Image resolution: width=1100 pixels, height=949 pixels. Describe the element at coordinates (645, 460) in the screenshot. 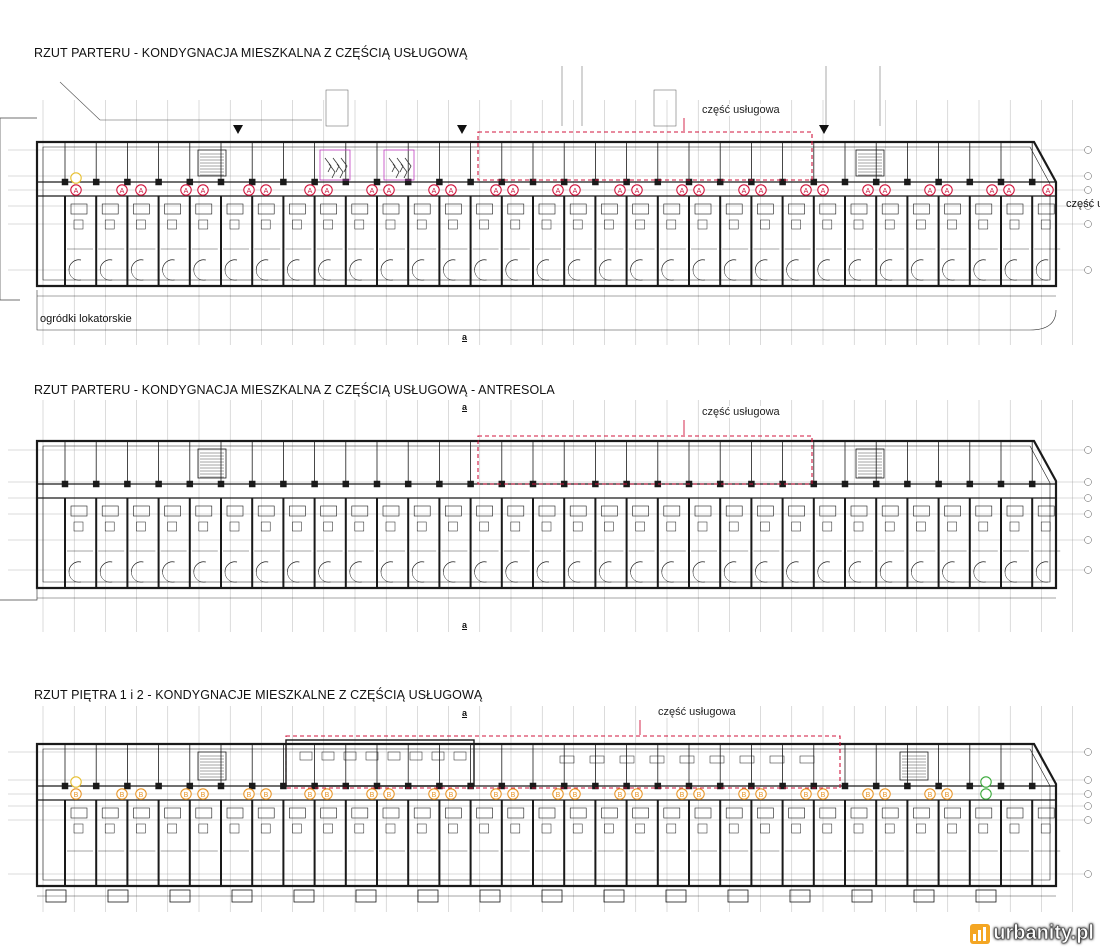

I see `service-zone-outline` at that location.